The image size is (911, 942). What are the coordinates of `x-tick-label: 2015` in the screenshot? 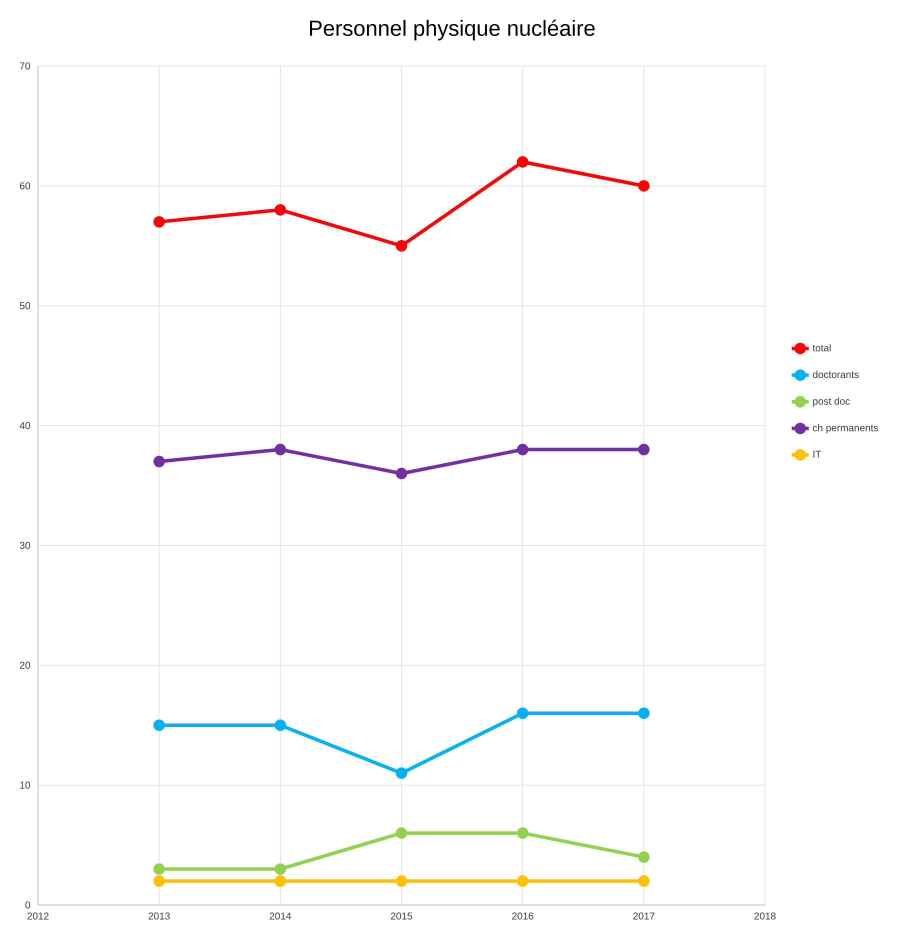 It's located at (401, 916).